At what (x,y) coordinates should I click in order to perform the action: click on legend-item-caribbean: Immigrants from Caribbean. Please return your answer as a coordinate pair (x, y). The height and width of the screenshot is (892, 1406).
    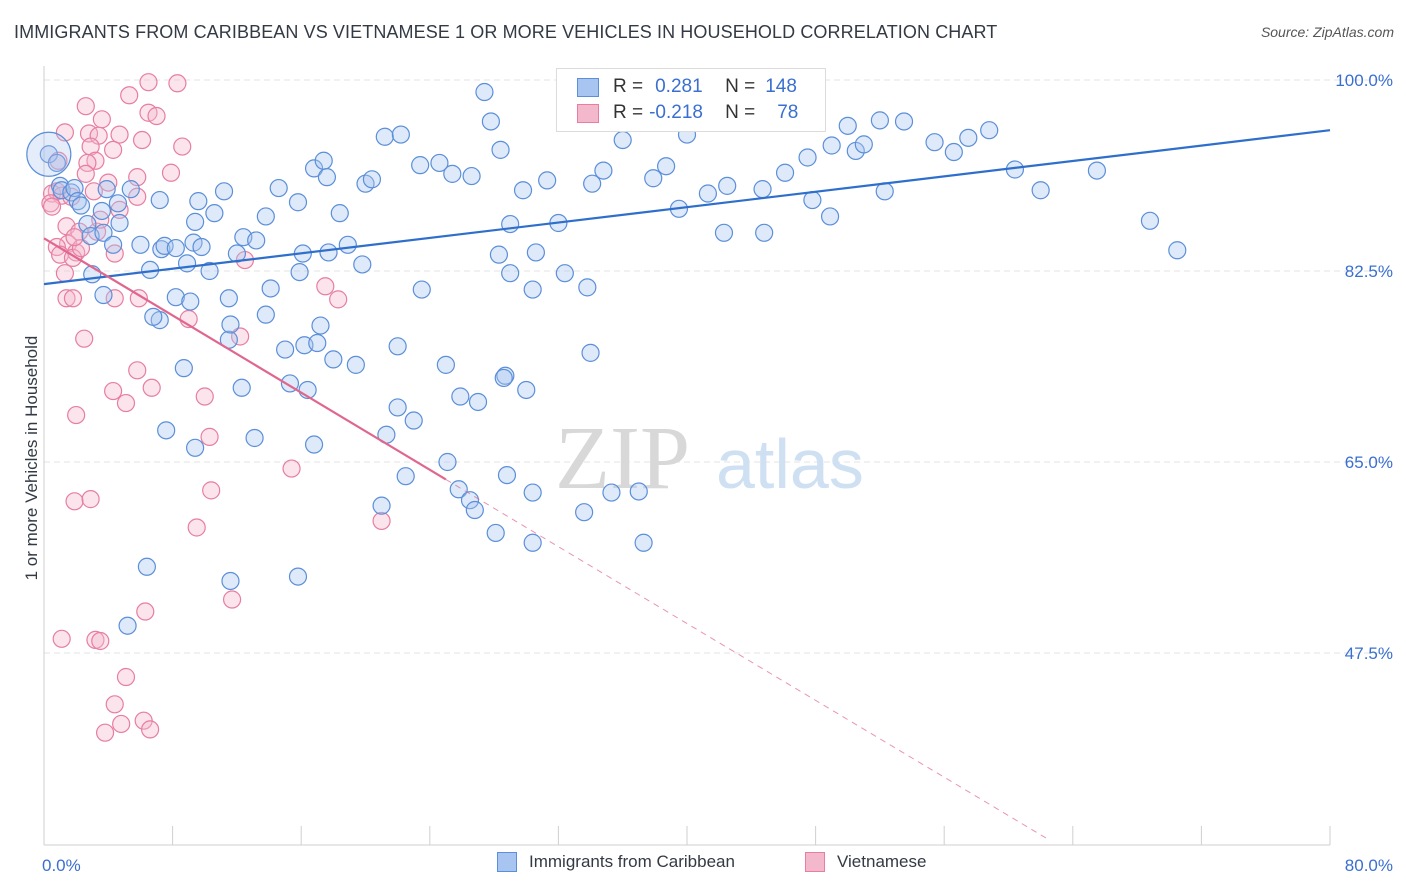
    Looking at the image, I should click on (616, 862).